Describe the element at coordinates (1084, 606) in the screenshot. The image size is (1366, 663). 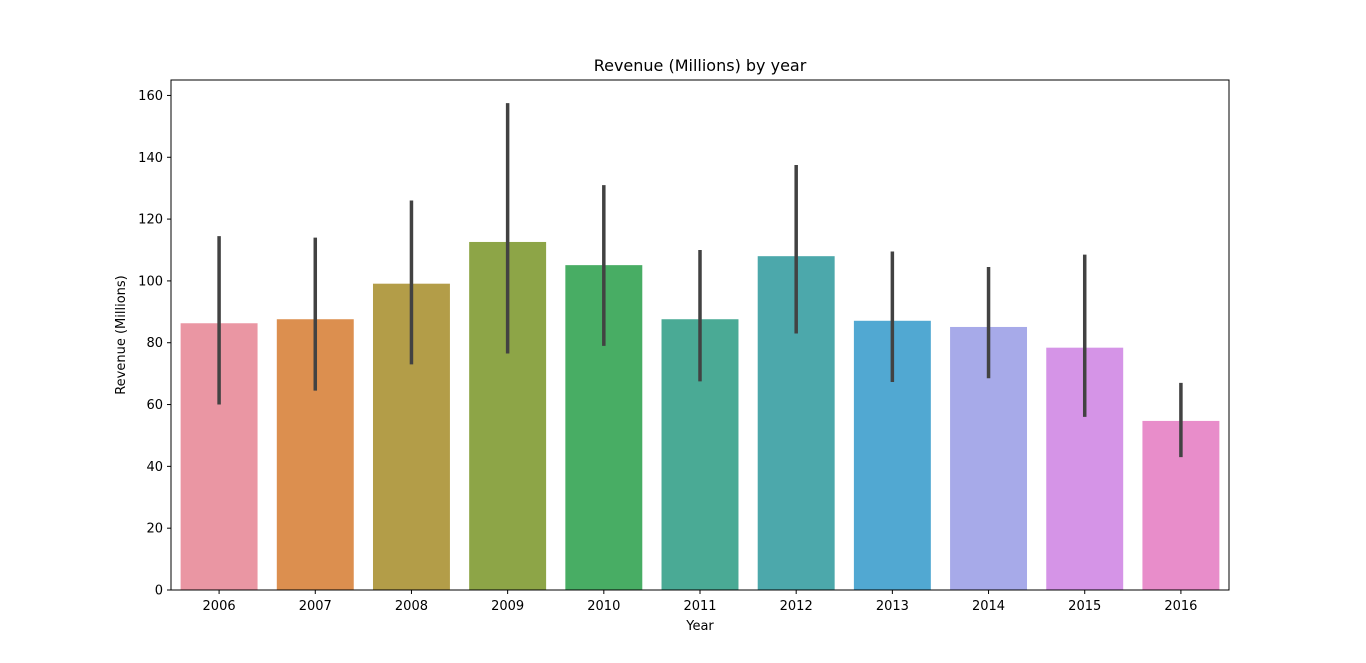
I see `x-tick-label: 2015` at that location.